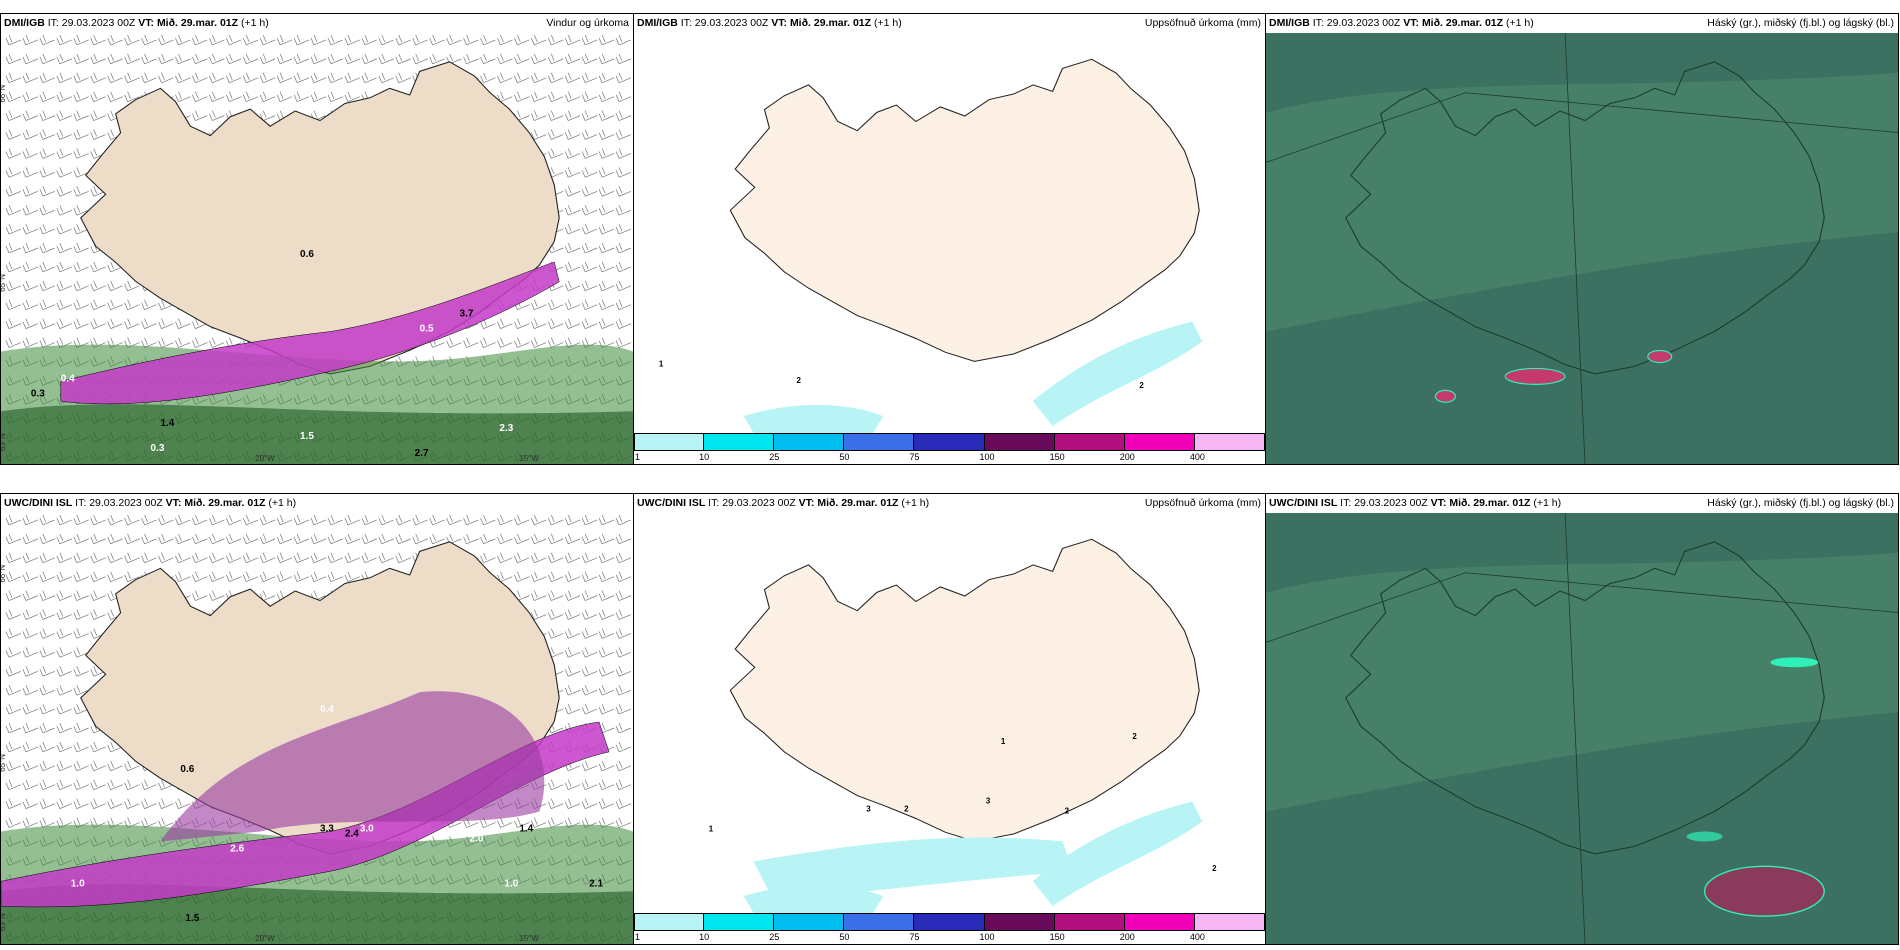  I want to click on precip-value-label: 2.7, so click(422, 453).